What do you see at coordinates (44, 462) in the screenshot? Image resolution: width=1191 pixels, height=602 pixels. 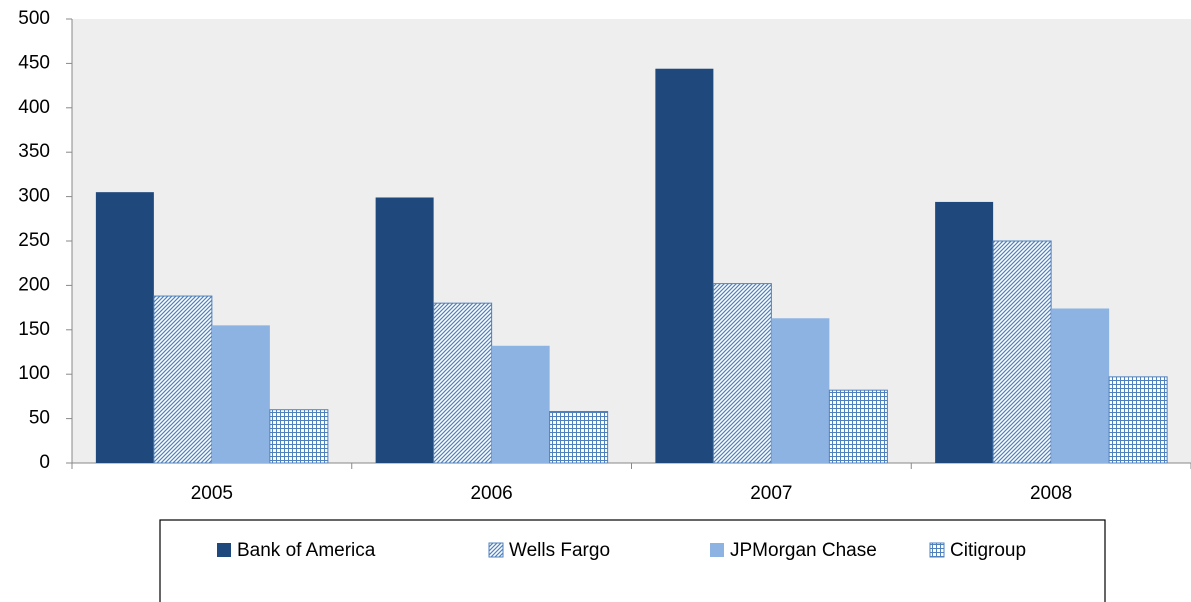 I see `y-tick-label: 0` at bounding box center [44, 462].